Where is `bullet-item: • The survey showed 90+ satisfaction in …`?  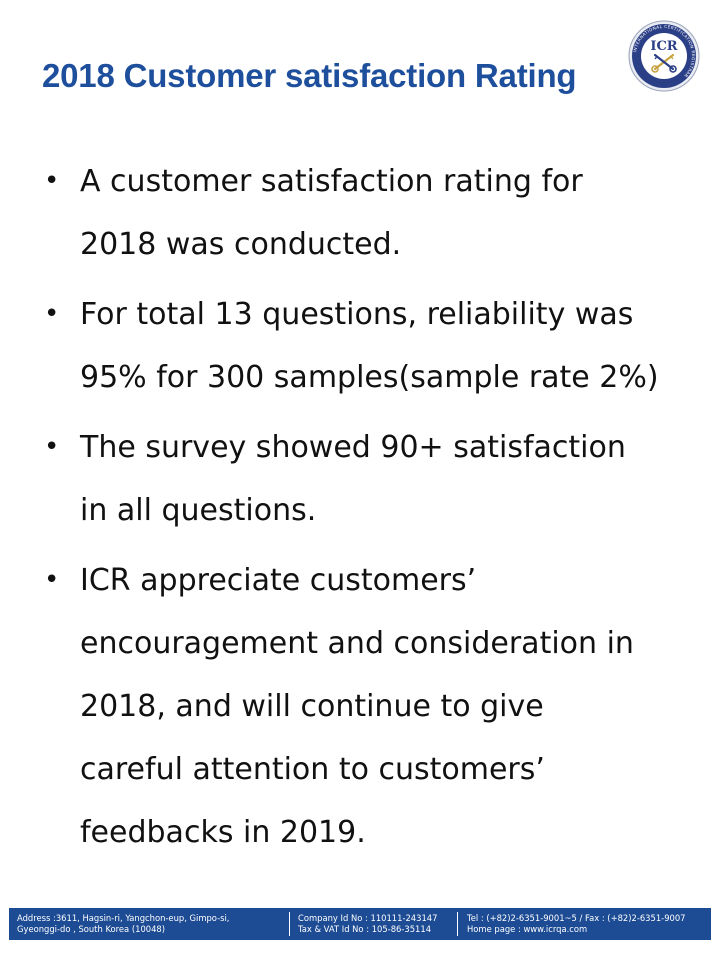 bullet-item: • The survey showed 90+ satisfaction in … is located at coordinates (370, 479).